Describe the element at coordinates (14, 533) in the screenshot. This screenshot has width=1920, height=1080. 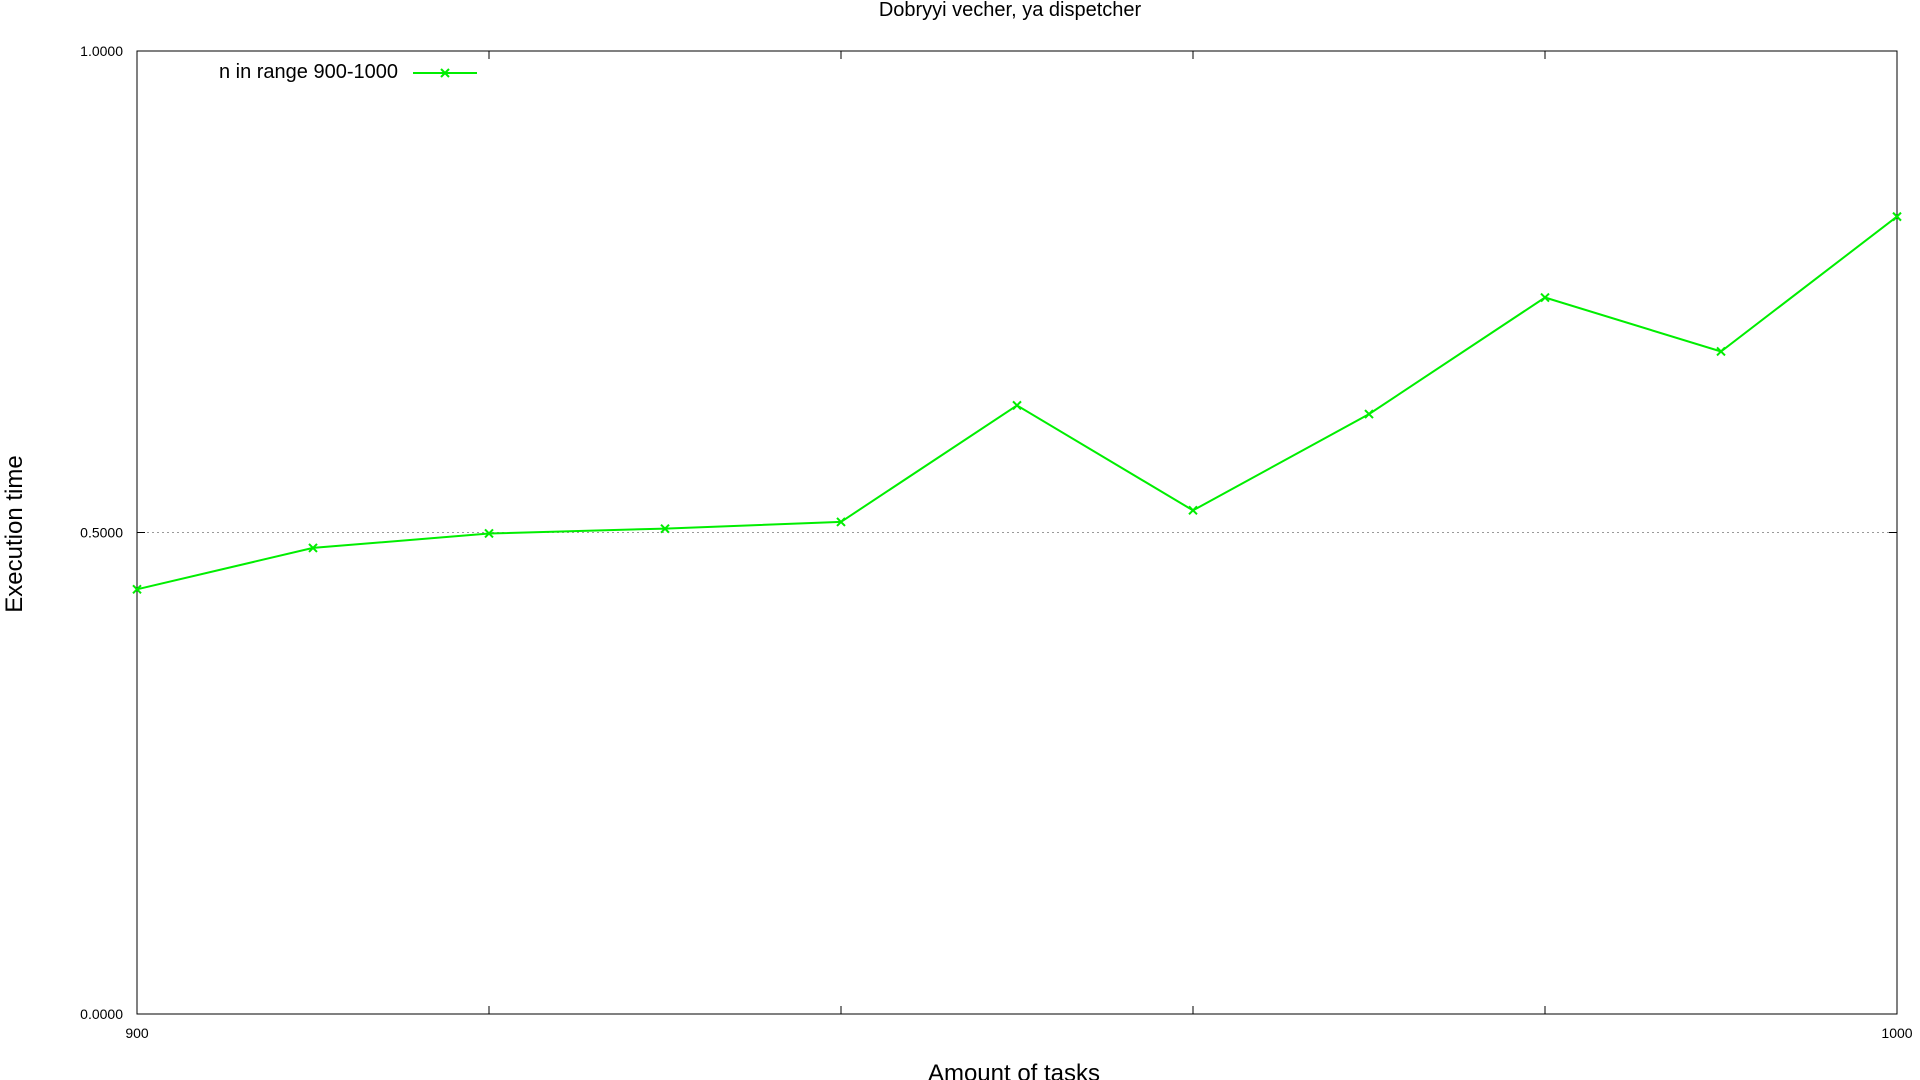
I see `y-axis-label: Execution time` at that location.